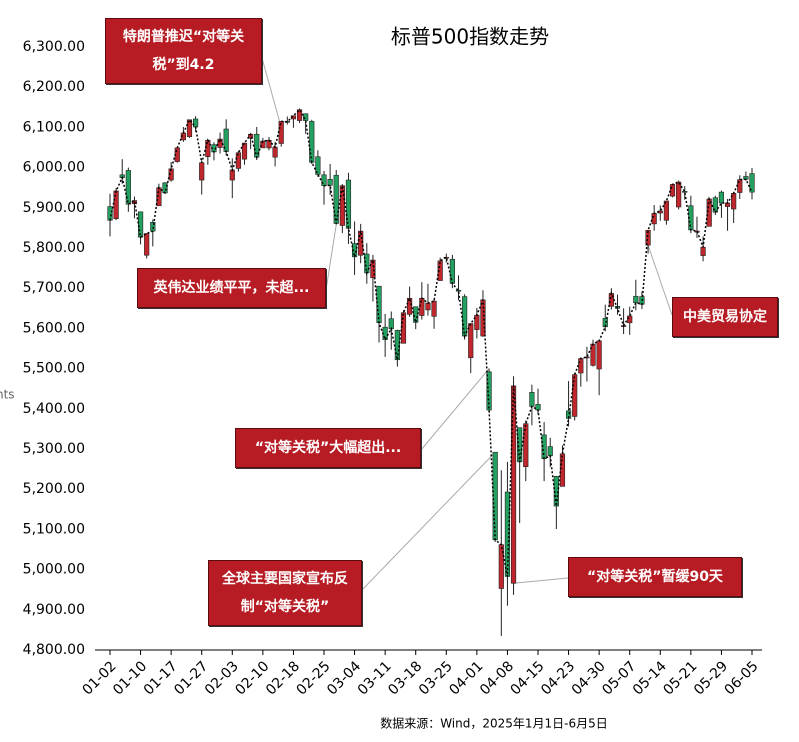 This screenshot has height=742, width=799. I want to click on x-tick-label: 02-10, so click(252, 678).